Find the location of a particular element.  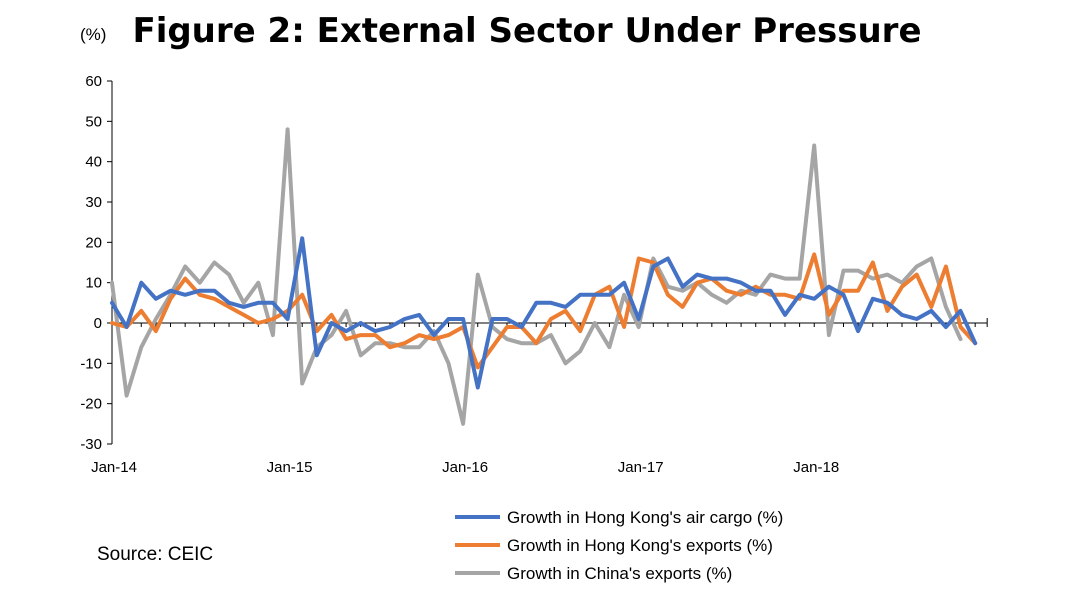

x-tick-label: Jan-14 is located at coordinates (114, 467).